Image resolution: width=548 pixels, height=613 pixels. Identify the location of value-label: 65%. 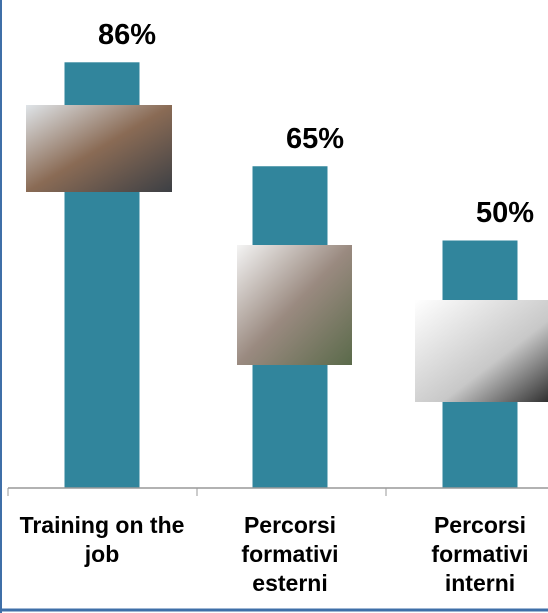
(315, 139).